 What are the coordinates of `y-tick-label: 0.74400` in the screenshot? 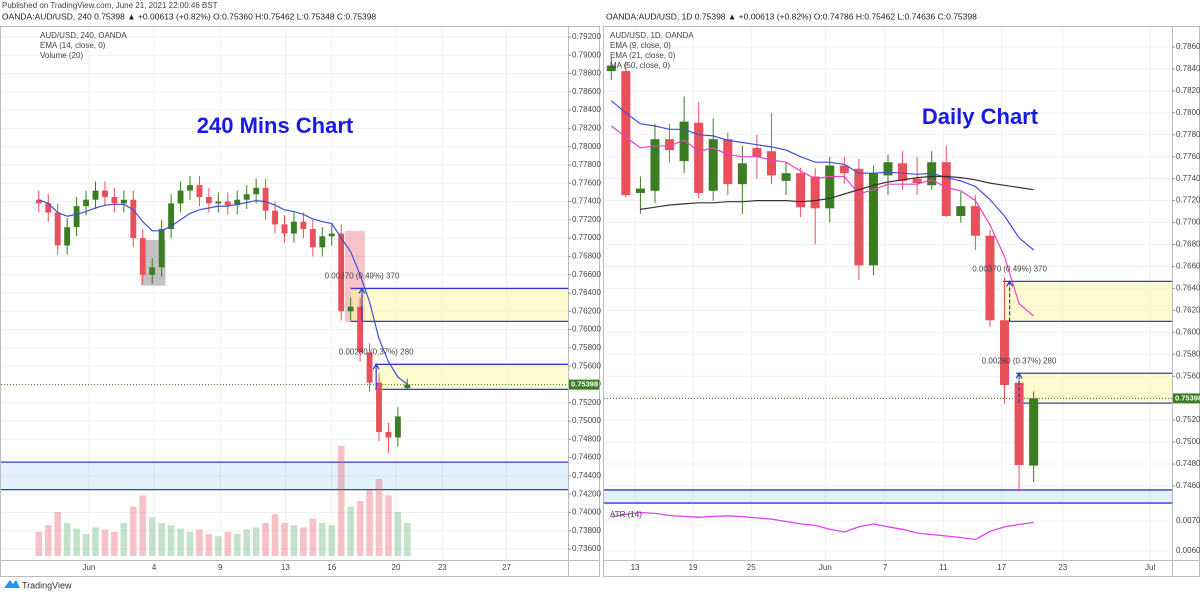 It's located at (586, 475).